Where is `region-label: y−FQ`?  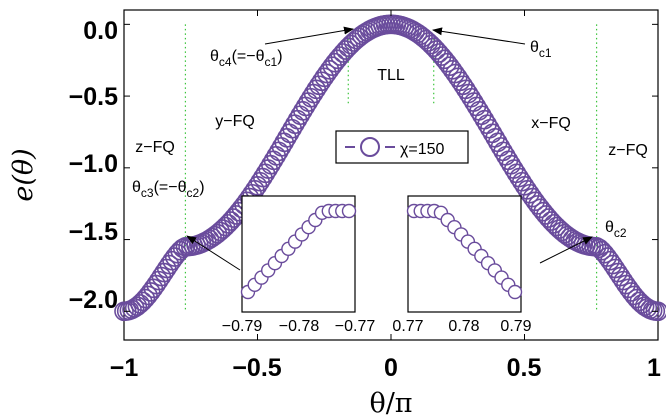
region-label: y−FQ is located at coordinates (235, 121).